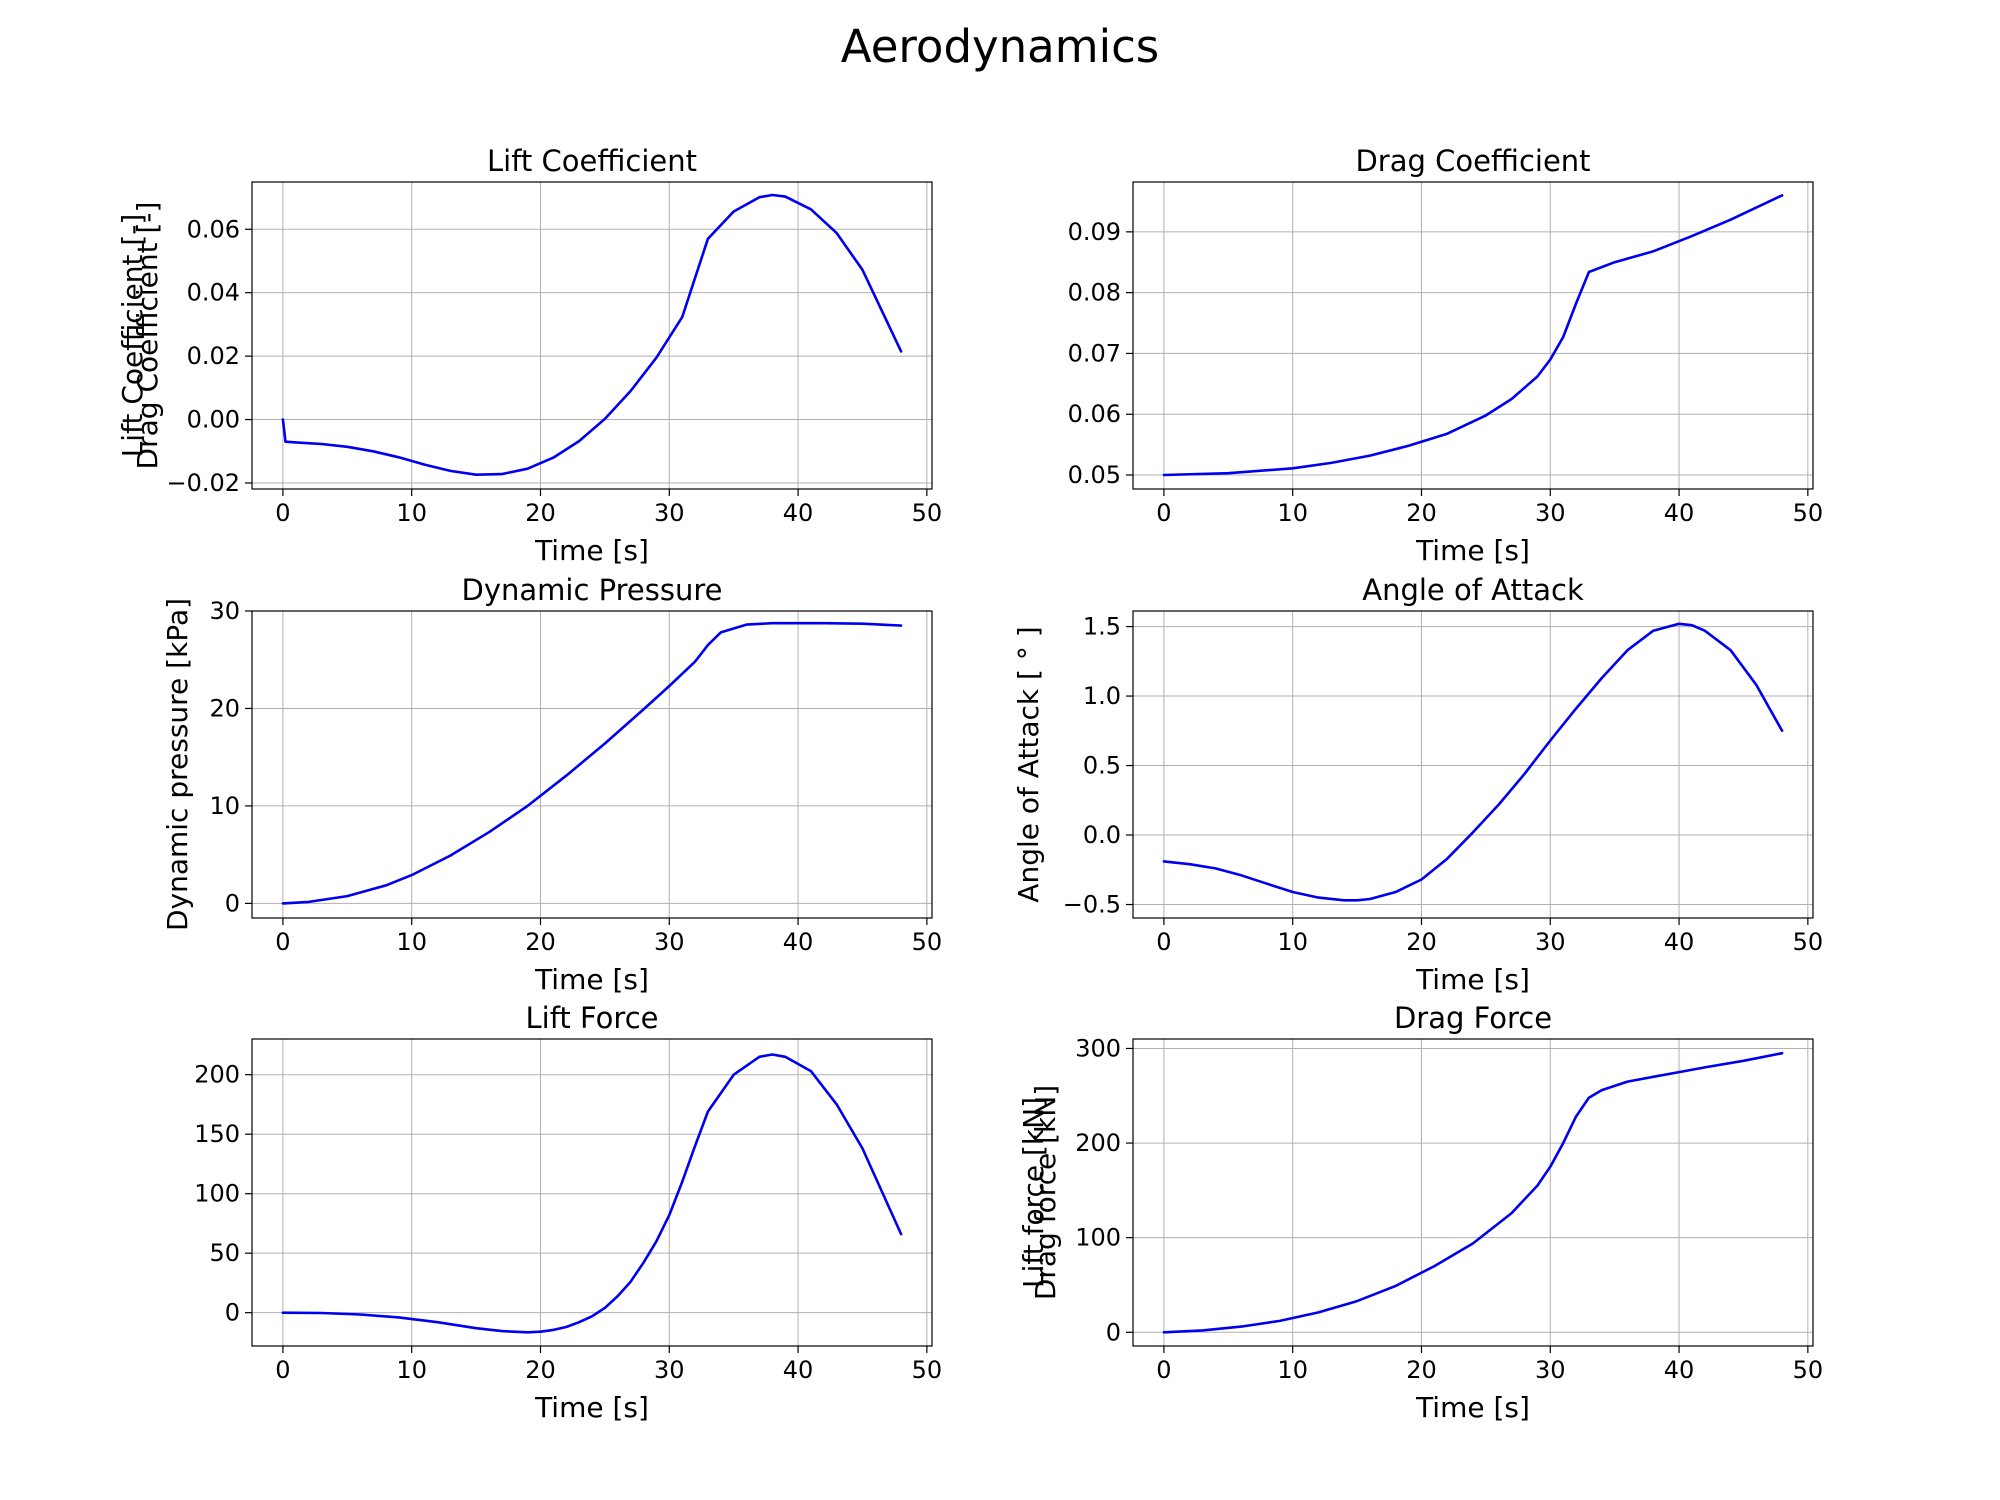 The height and width of the screenshot is (1500, 2000). Describe the element at coordinates (1092, 905) in the screenshot. I see `y-tick-label: −0.5` at that location.